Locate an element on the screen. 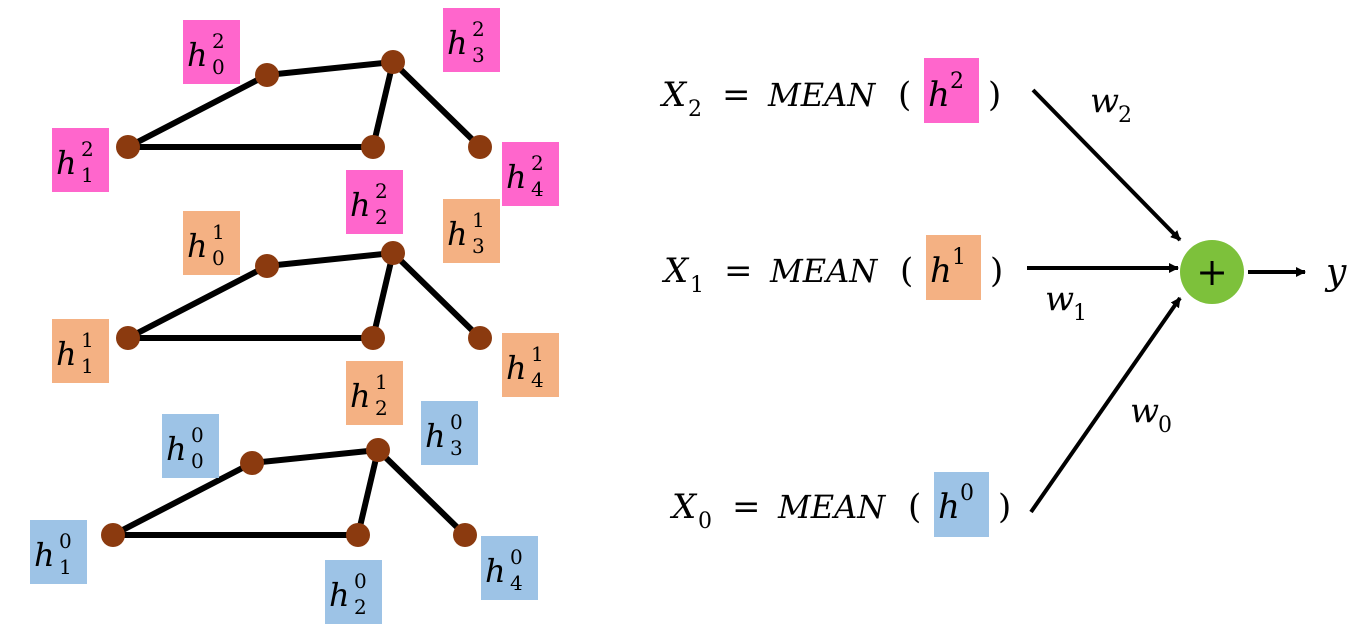 This screenshot has width=1370, height=624. arrows is located at coordinates (1166, 301).